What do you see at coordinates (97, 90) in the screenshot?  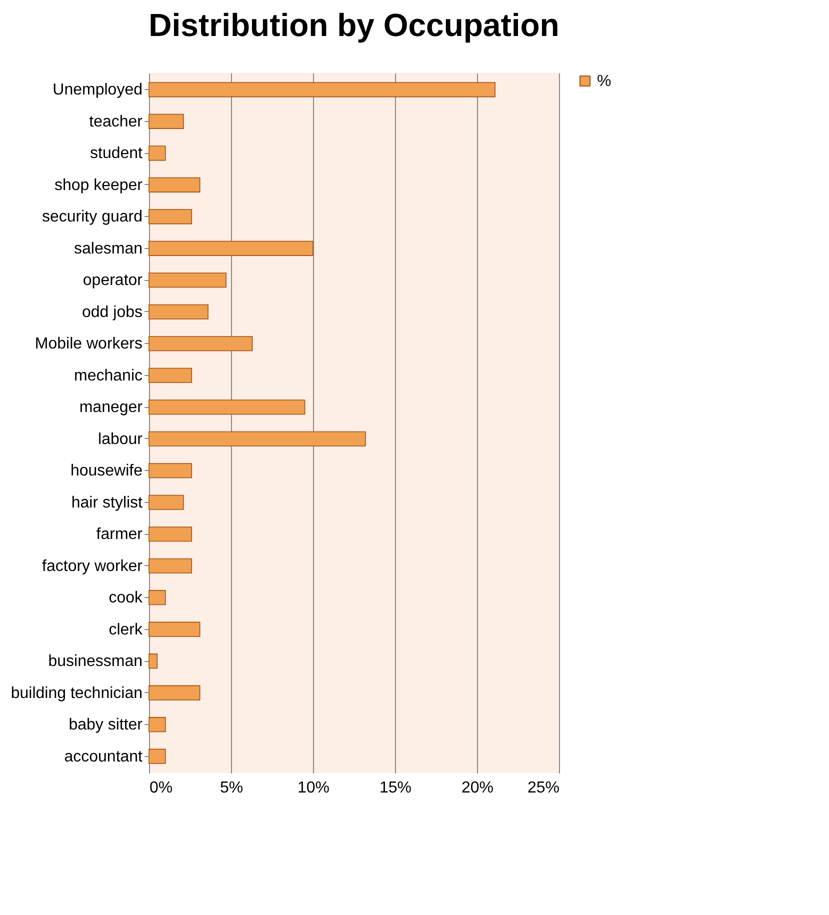 I see `y-tick-label: Unemployed` at bounding box center [97, 90].